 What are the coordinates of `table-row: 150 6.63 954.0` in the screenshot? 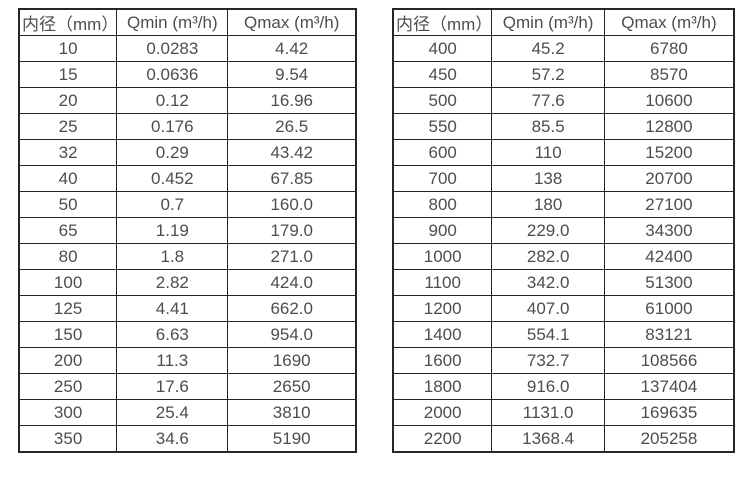 It's located at (187, 334).